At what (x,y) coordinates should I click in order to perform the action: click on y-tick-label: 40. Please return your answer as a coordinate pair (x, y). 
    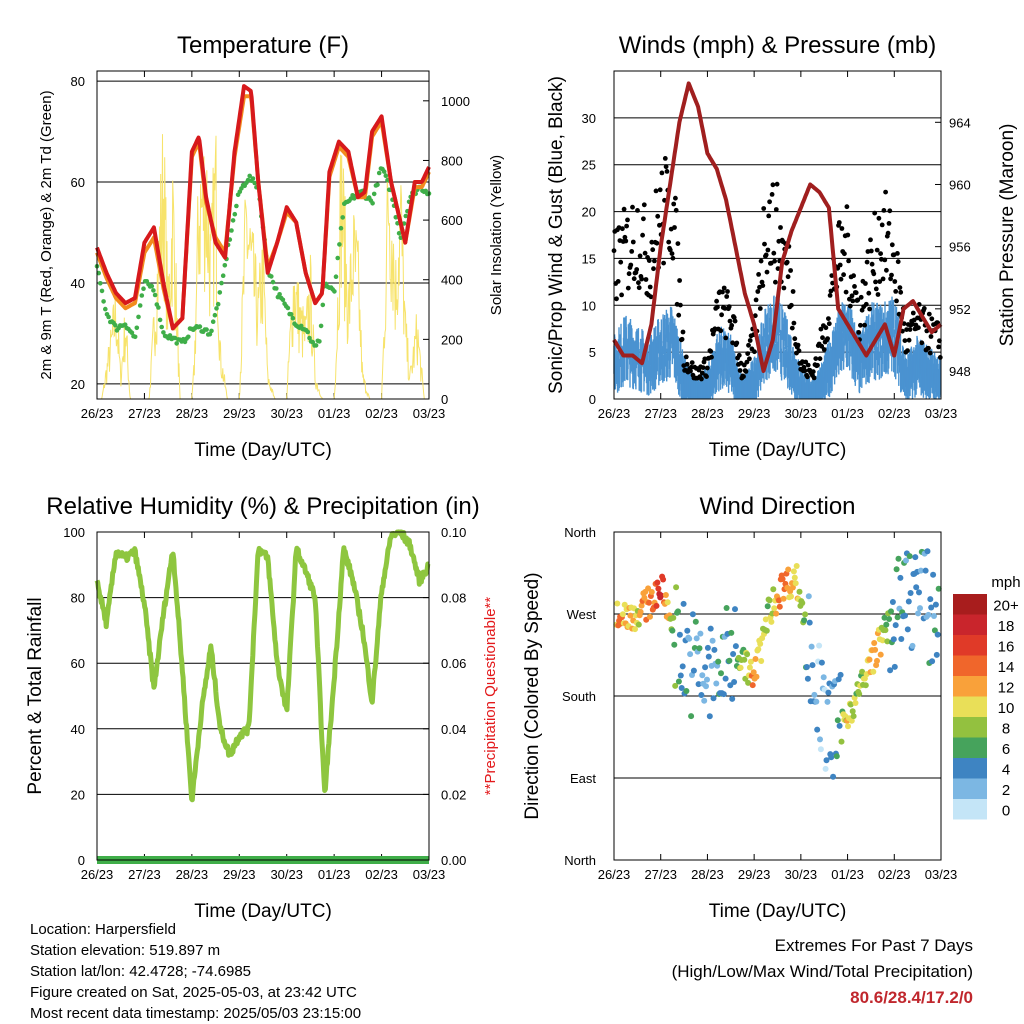
    Looking at the image, I should click on (78, 283).